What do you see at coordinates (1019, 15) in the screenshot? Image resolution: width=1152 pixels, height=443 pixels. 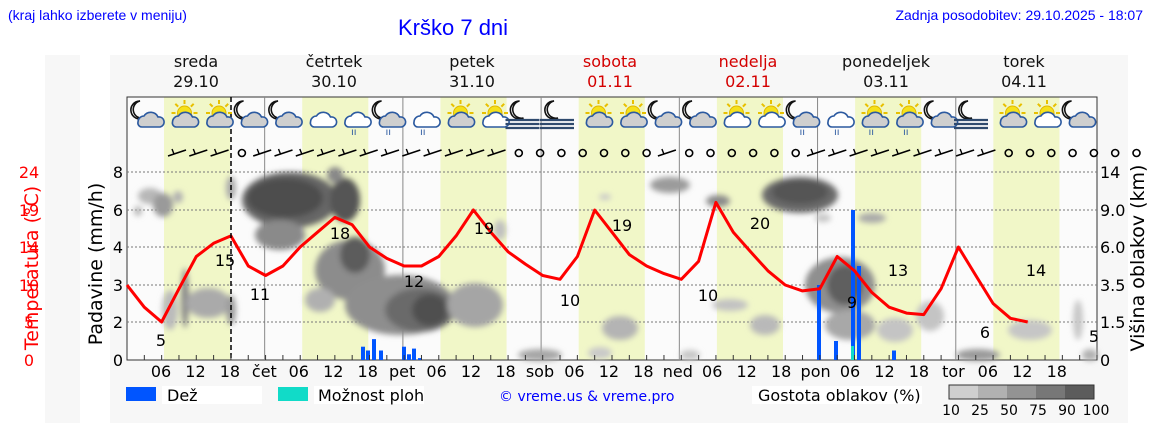 I see `last-update: Zadnja posodobitev: 29.10.2025 - 18:07` at bounding box center [1019, 15].